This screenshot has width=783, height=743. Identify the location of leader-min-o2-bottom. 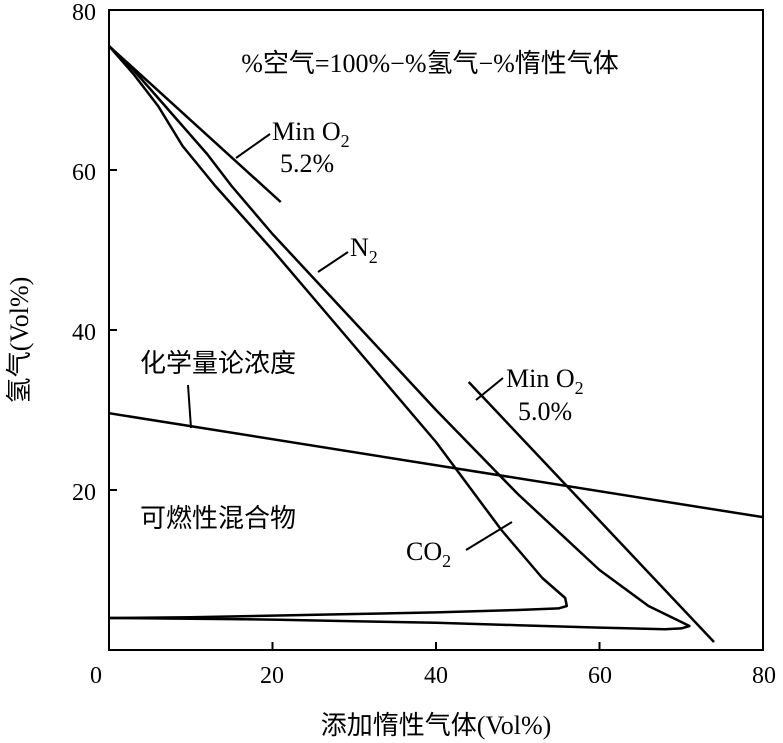
(489, 389).